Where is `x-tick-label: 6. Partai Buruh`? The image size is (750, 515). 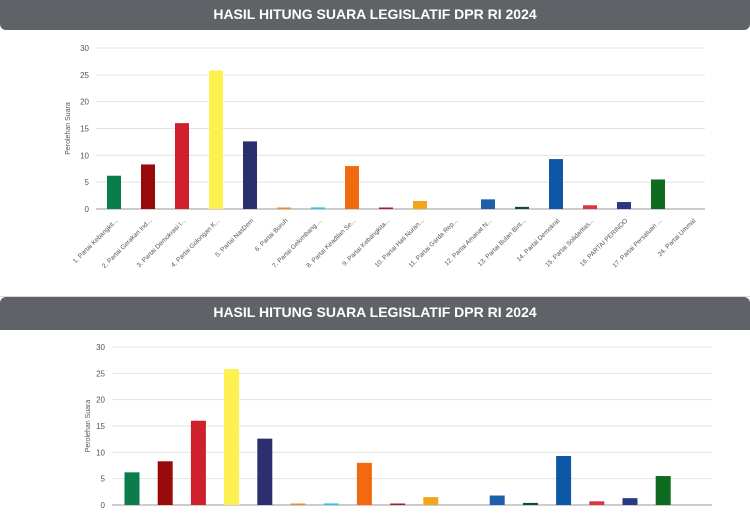
x-tick-label: 6. Partai Buruh is located at coordinates (272, 235).